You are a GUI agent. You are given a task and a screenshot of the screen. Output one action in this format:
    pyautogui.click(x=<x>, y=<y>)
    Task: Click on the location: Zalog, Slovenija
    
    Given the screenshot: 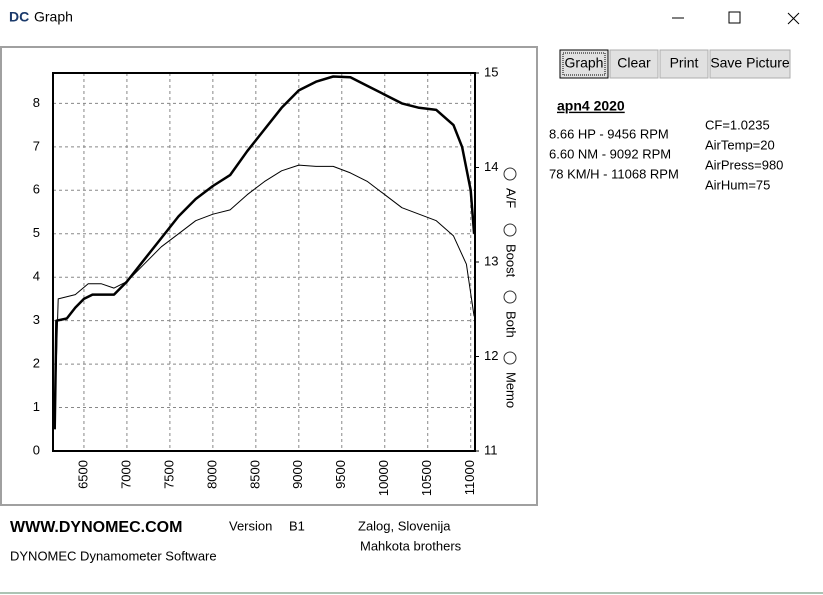 What is the action you would take?
    pyautogui.click(x=404, y=525)
    